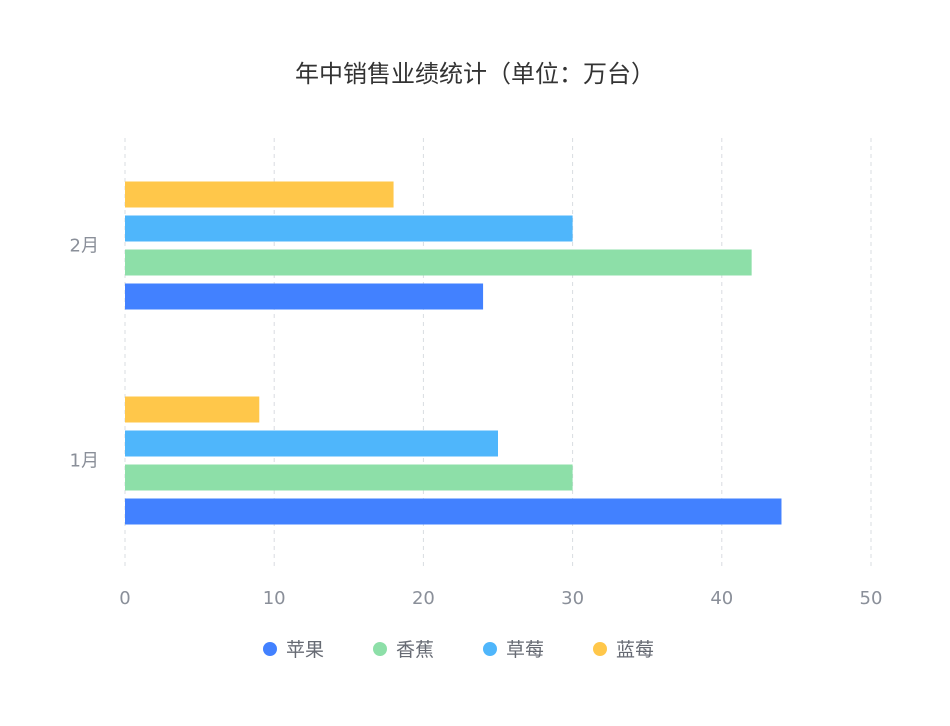  Describe the element at coordinates (124, 598) in the screenshot. I see `x-tick-label: 0` at that location.